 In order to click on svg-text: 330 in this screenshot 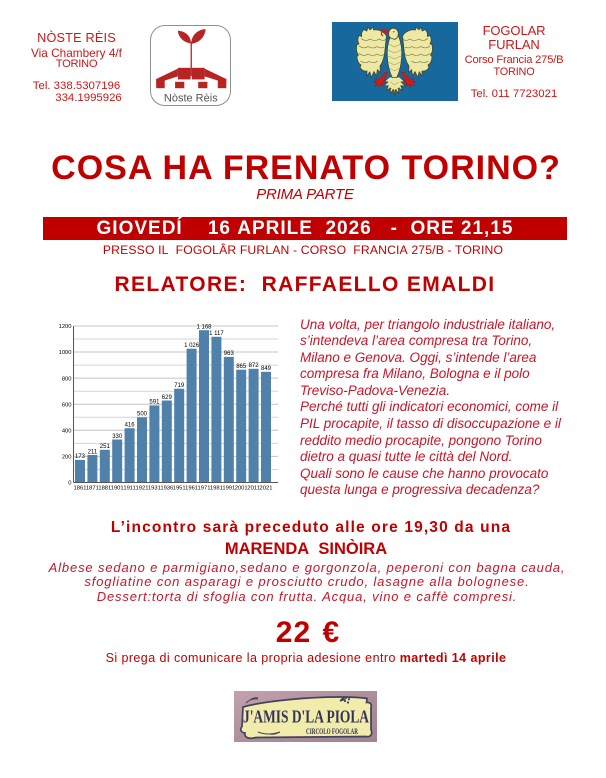, I will do `click(117, 437)`.